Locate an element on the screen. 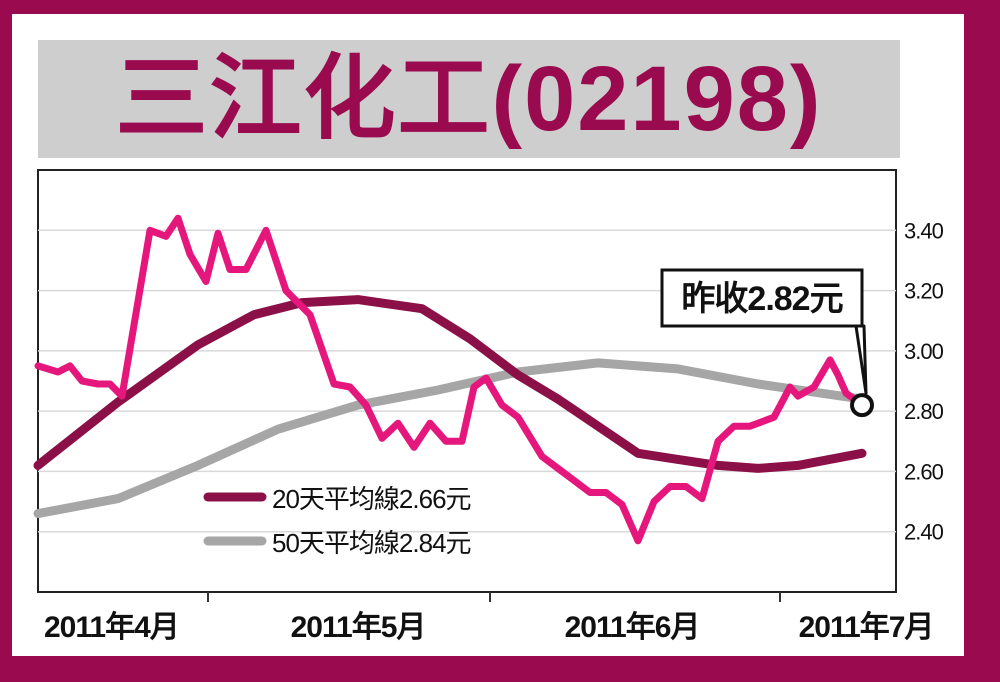 This screenshot has height=682, width=1000. last-price-marker is located at coordinates (862, 405).